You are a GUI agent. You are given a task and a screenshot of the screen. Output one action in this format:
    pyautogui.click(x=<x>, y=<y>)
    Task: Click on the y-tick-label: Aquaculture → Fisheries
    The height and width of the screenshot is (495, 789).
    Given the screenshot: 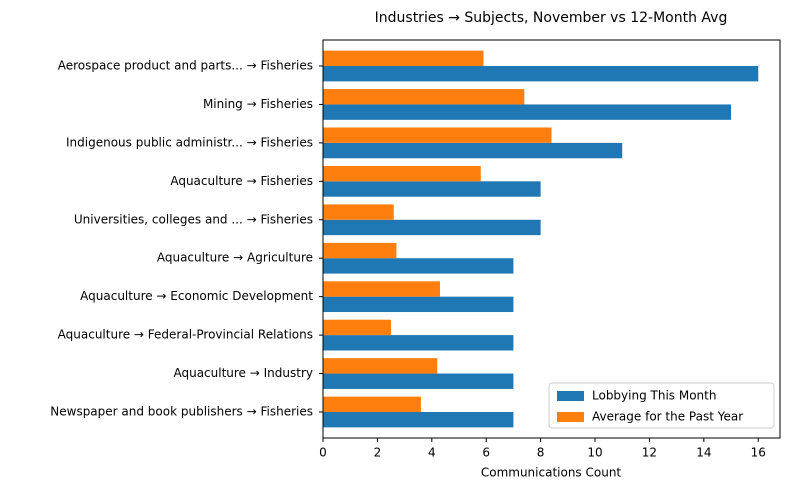 What is the action you would take?
    pyautogui.click(x=241, y=181)
    